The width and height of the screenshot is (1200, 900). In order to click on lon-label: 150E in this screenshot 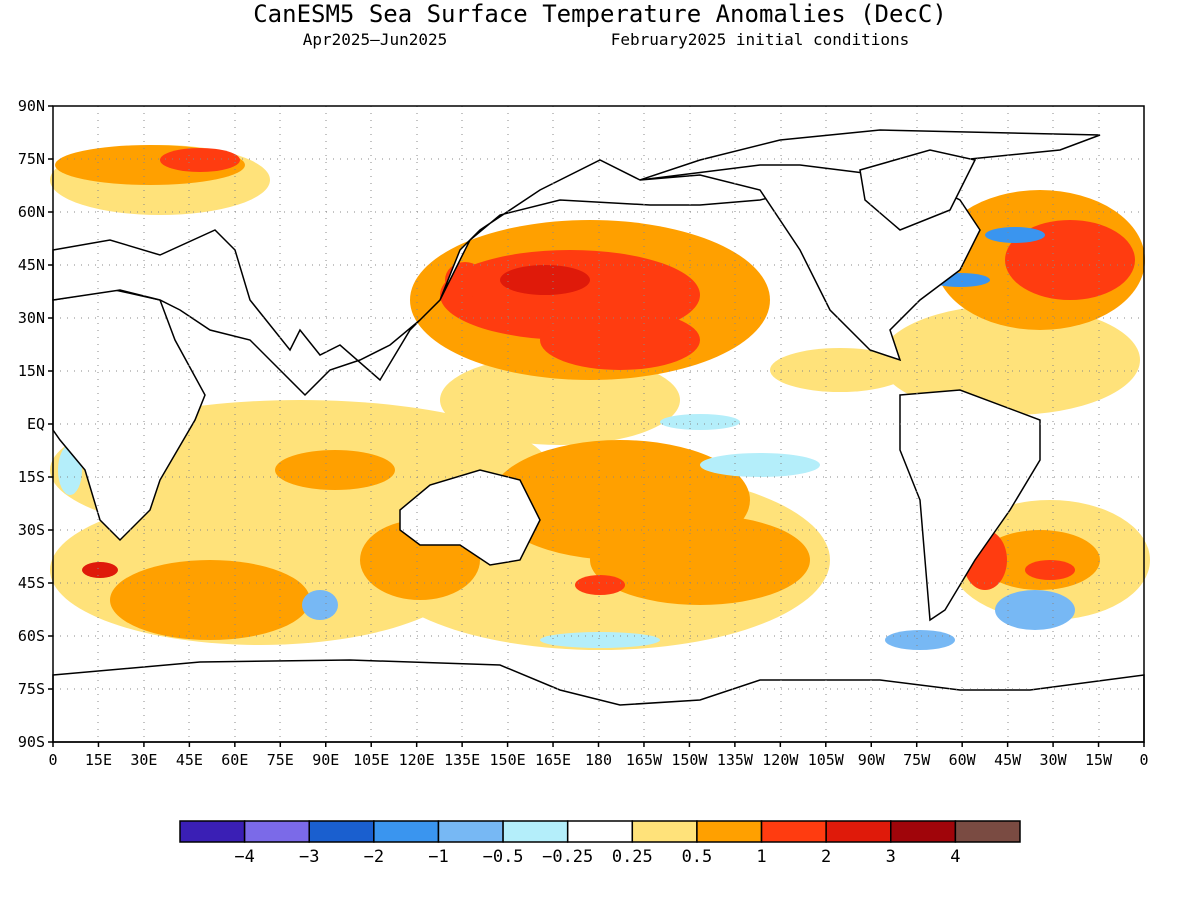, I will do `click(508, 760)`.